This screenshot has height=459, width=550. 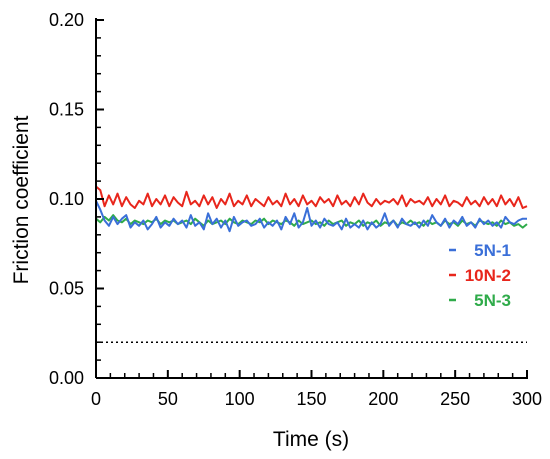 I want to click on legend-label: 5N-3, so click(x=492, y=300).